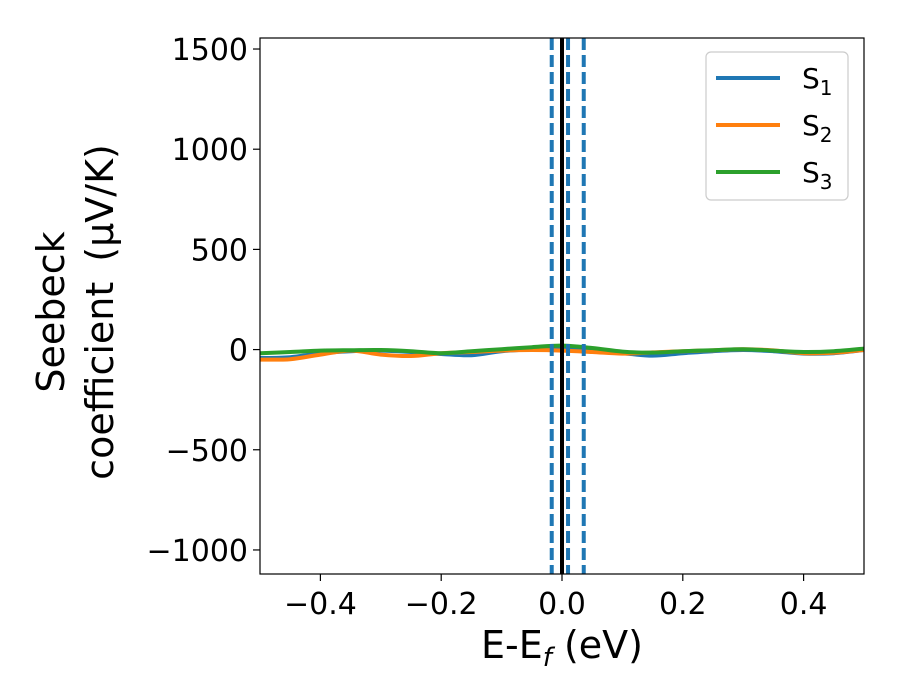  Describe the element at coordinates (320, 604) in the screenshot. I see `x-tick-label: −0.4` at that location.